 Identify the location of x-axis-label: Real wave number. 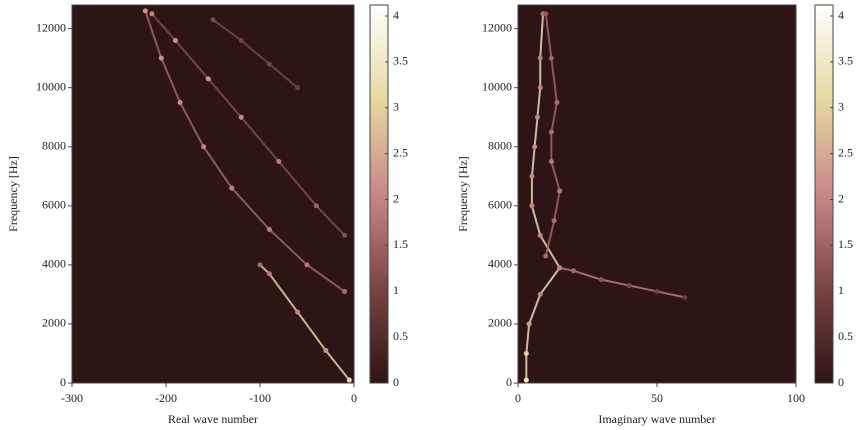
(213, 419).